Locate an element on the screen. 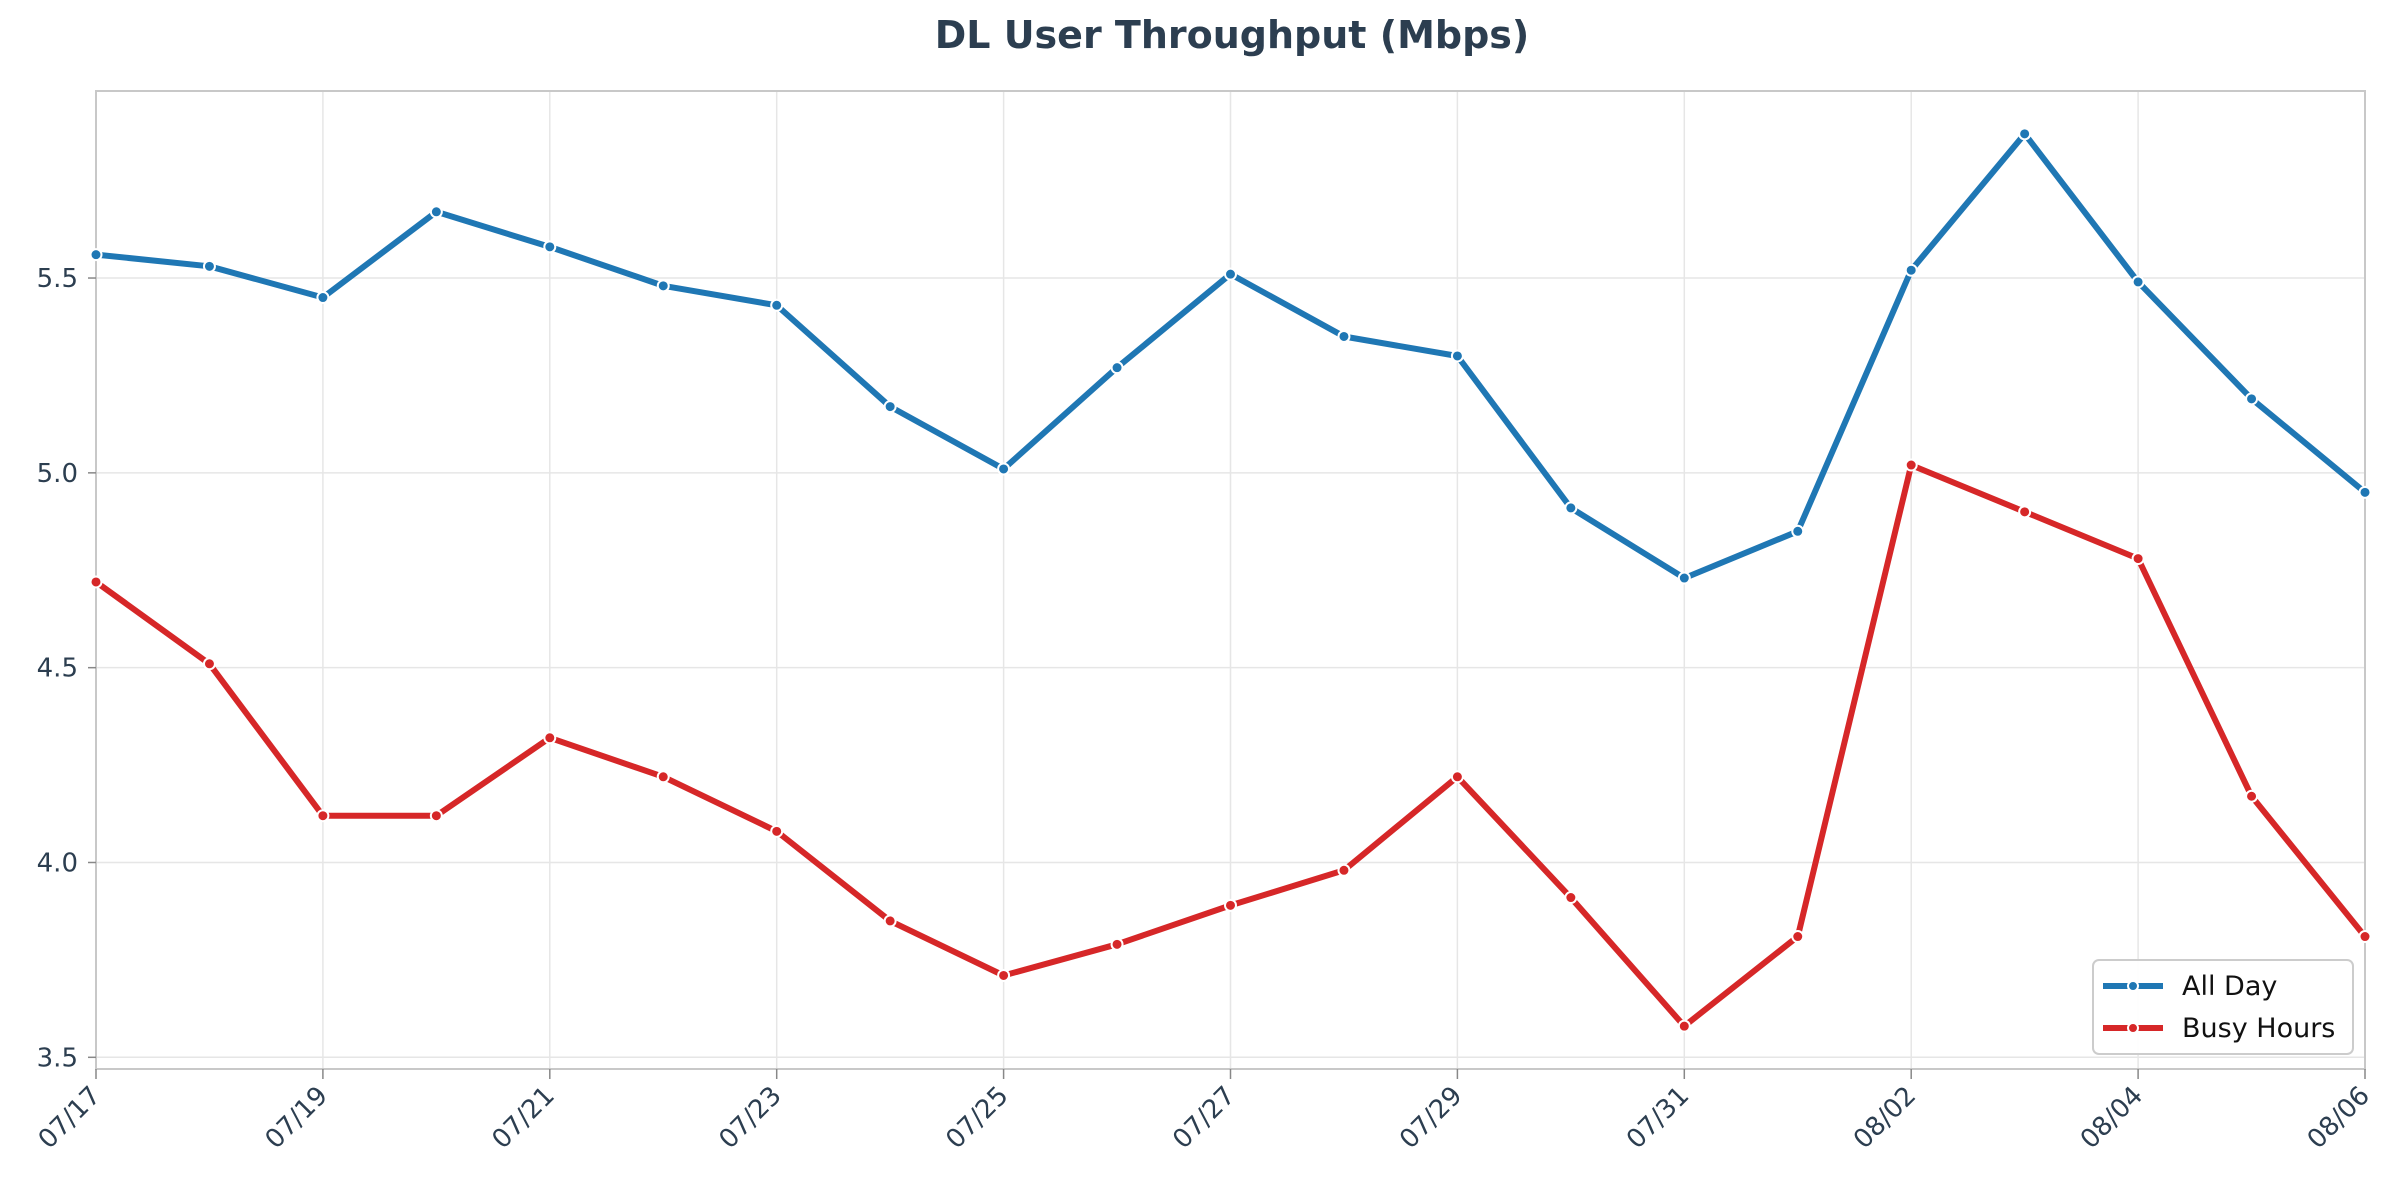 The image size is (2384, 1184). legend-label-busy-hours: Busy Hours is located at coordinates (2258, 1028).